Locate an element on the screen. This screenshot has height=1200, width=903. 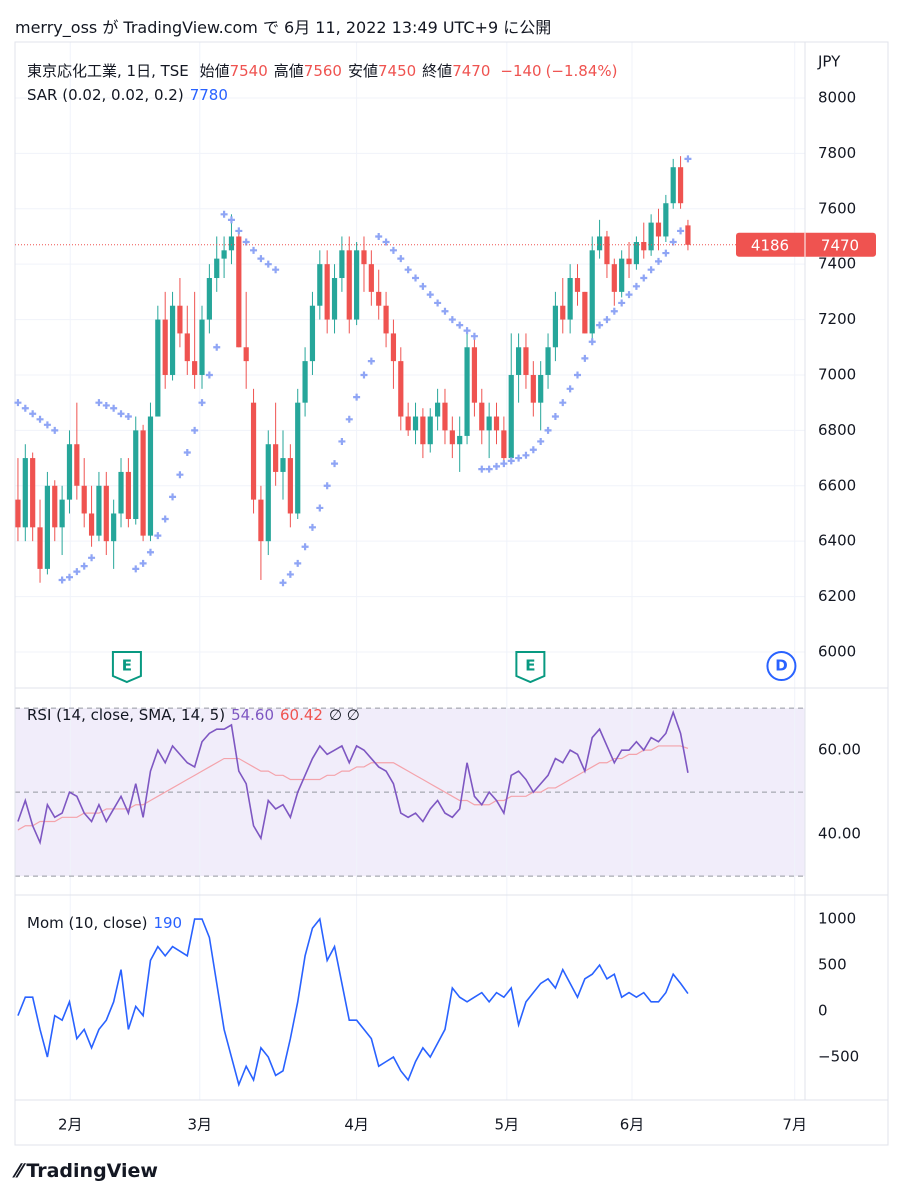
y-tick-label: 6000 is located at coordinates (837, 651).